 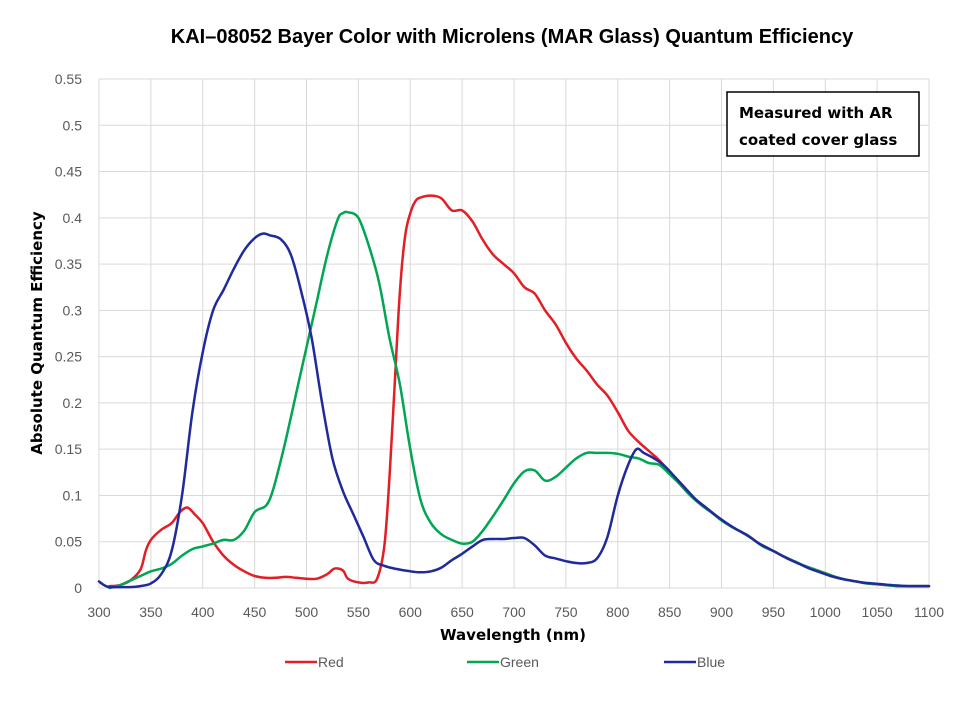 I want to click on y-tick-label: 0.4, so click(x=73, y=218).